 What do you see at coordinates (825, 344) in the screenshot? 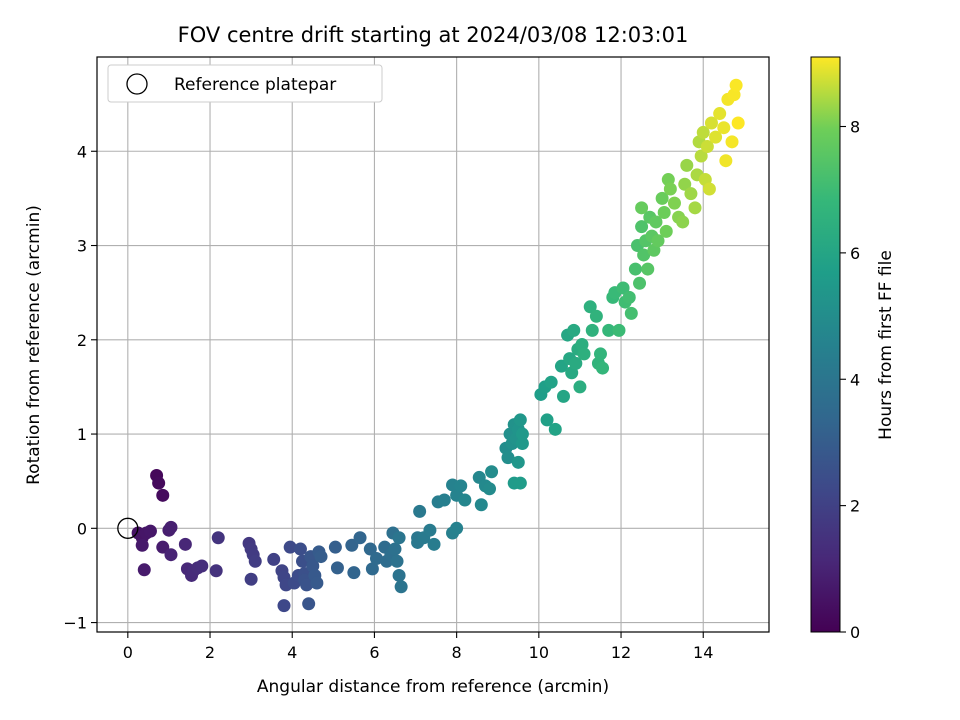
I see `colorbar-gradient` at bounding box center [825, 344].